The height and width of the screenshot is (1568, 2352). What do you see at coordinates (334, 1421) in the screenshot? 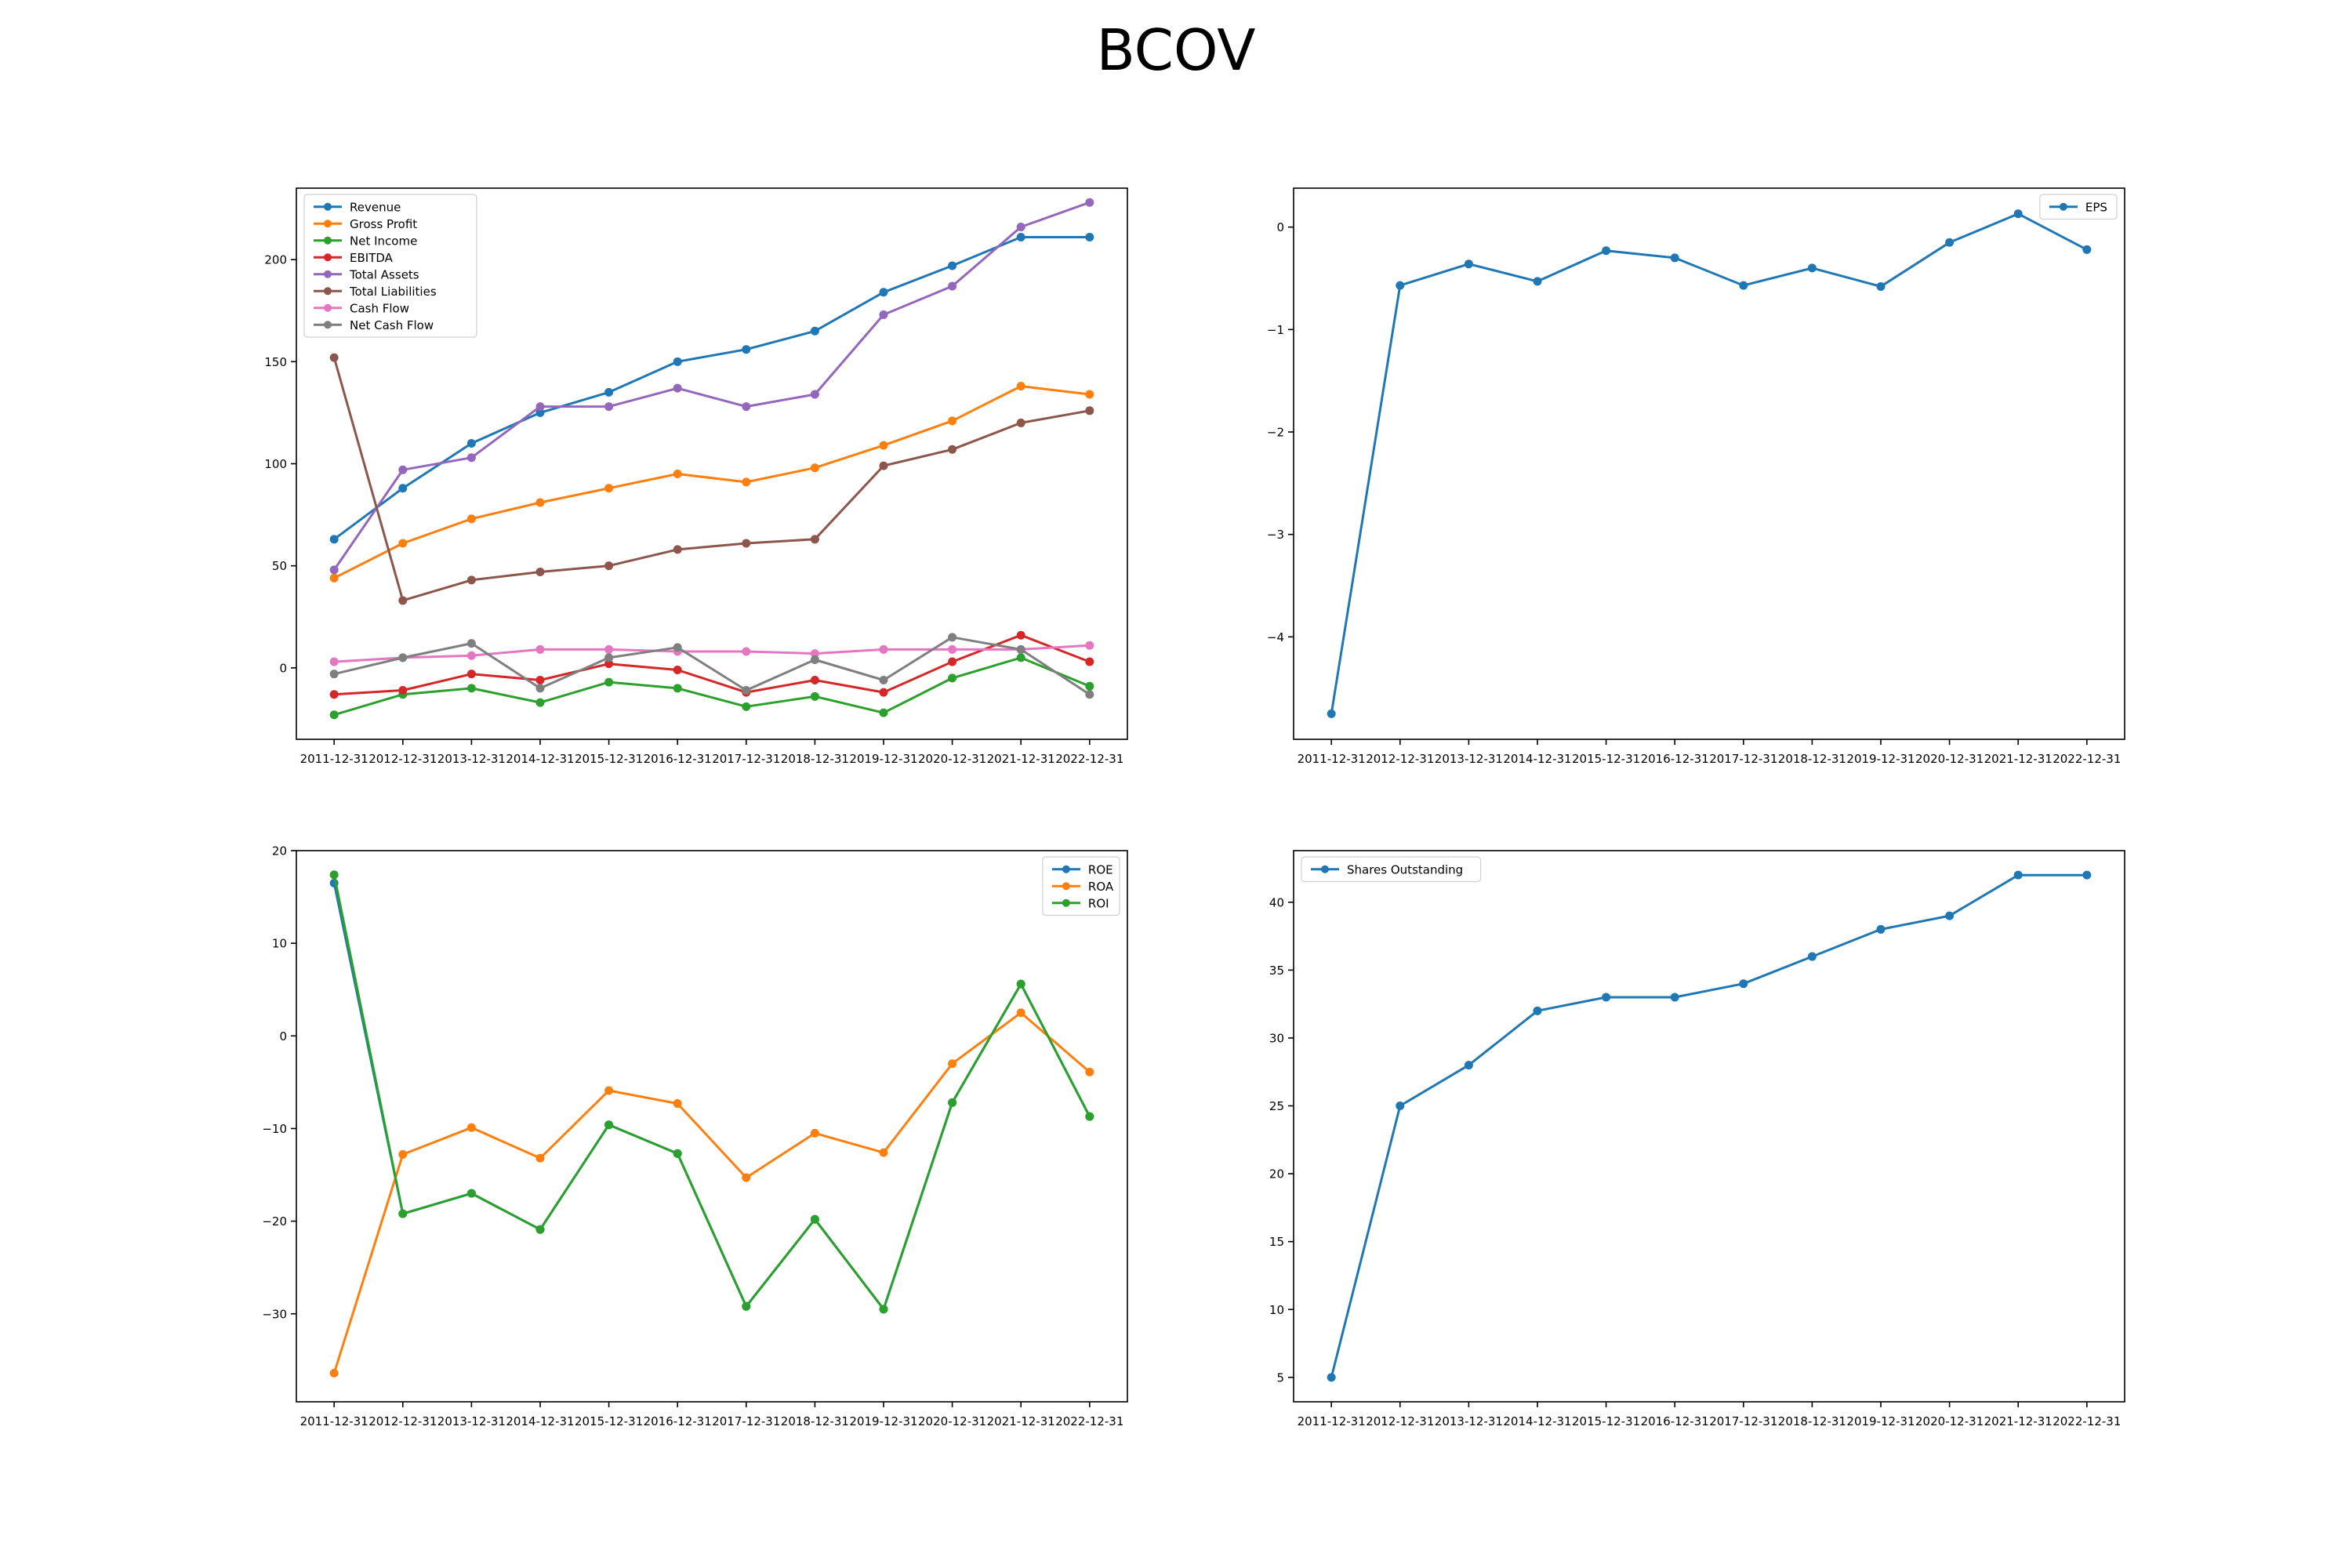
I see `x-tick-label: 2011-12-31` at bounding box center [334, 1421].